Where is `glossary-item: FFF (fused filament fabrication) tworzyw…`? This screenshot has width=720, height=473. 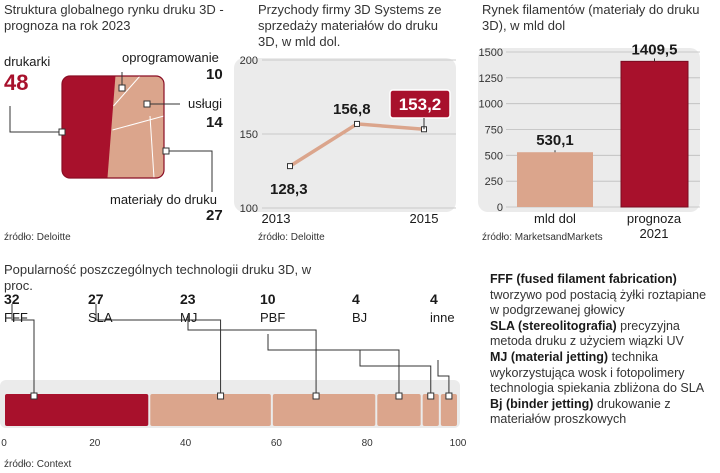 glossary-item: FFF (fused filament fabrication) tworzyw… is located at coordinates (604, 295).